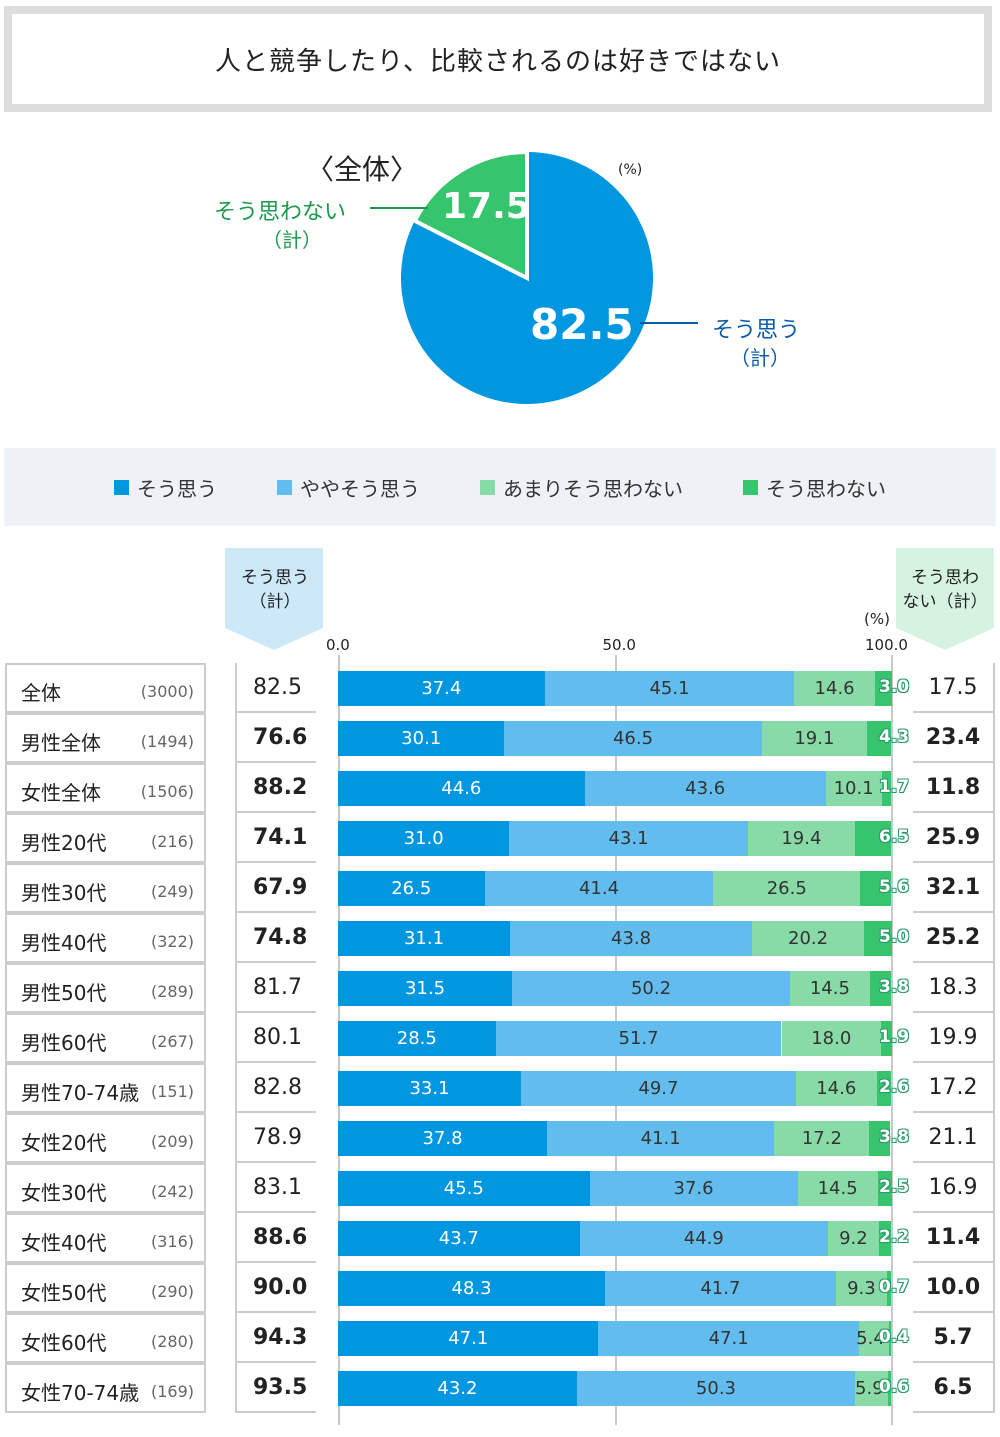 This screenshot has width=1000, height=1437. What do you see at coordinates (834, 688) in the screenshot?
I see `bar-segment-3: 14.6` at bounding box center [834, 688].